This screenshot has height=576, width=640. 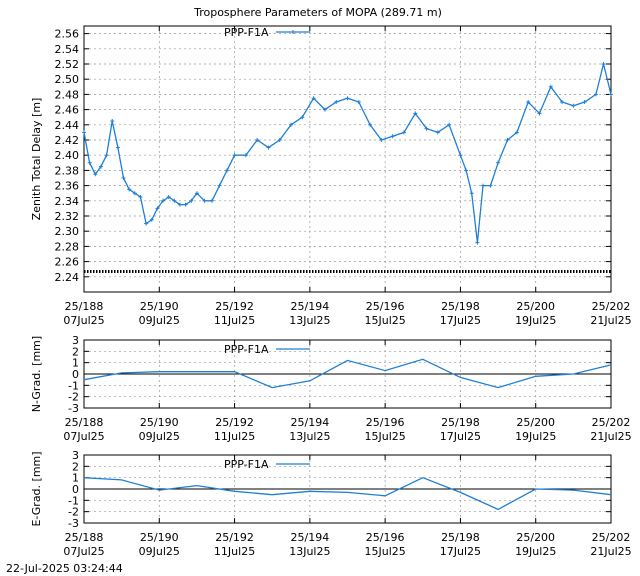 What do you see at coordinates (36, 488) in the screenshot?
I see `egrad-y-axis-title: E-Grad. [mm]` at bounding box center [36, 488].